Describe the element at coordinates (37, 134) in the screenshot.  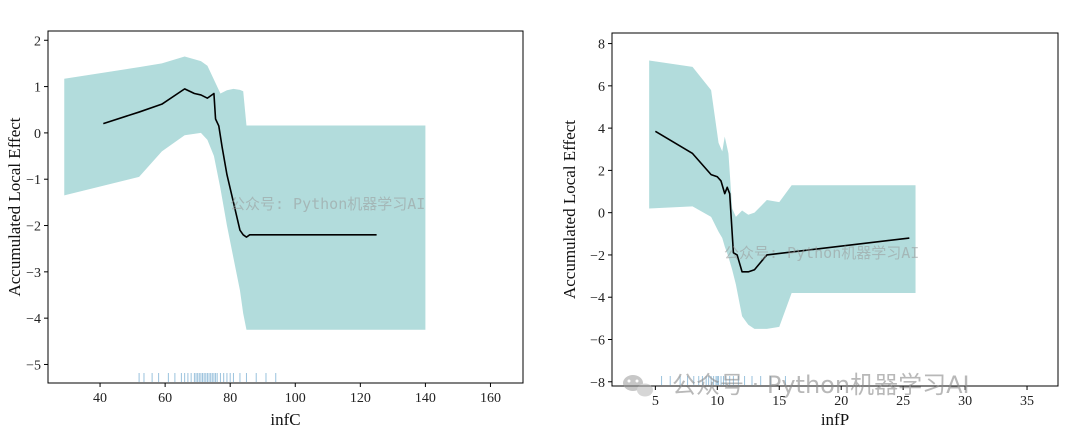
I see `left-y-tick-label: 0` at that location.